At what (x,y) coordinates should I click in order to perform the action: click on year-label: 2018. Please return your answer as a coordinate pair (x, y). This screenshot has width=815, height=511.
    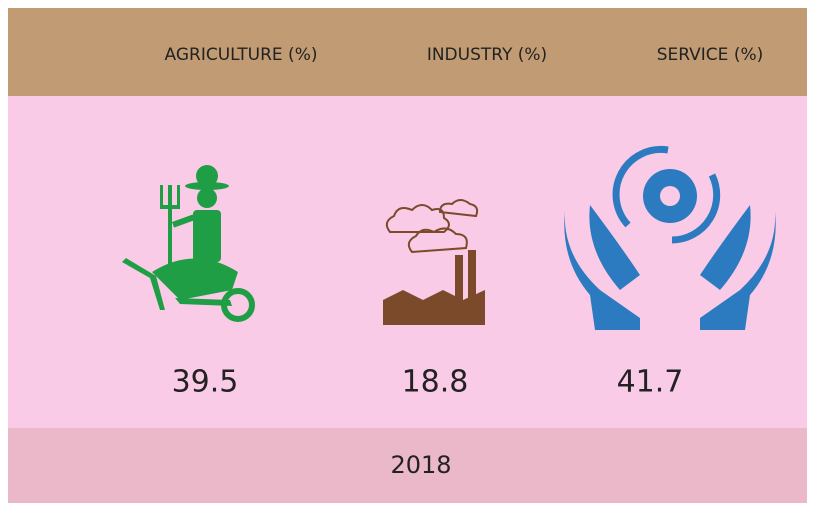
    Looking at the image, I should click on (420, 465).